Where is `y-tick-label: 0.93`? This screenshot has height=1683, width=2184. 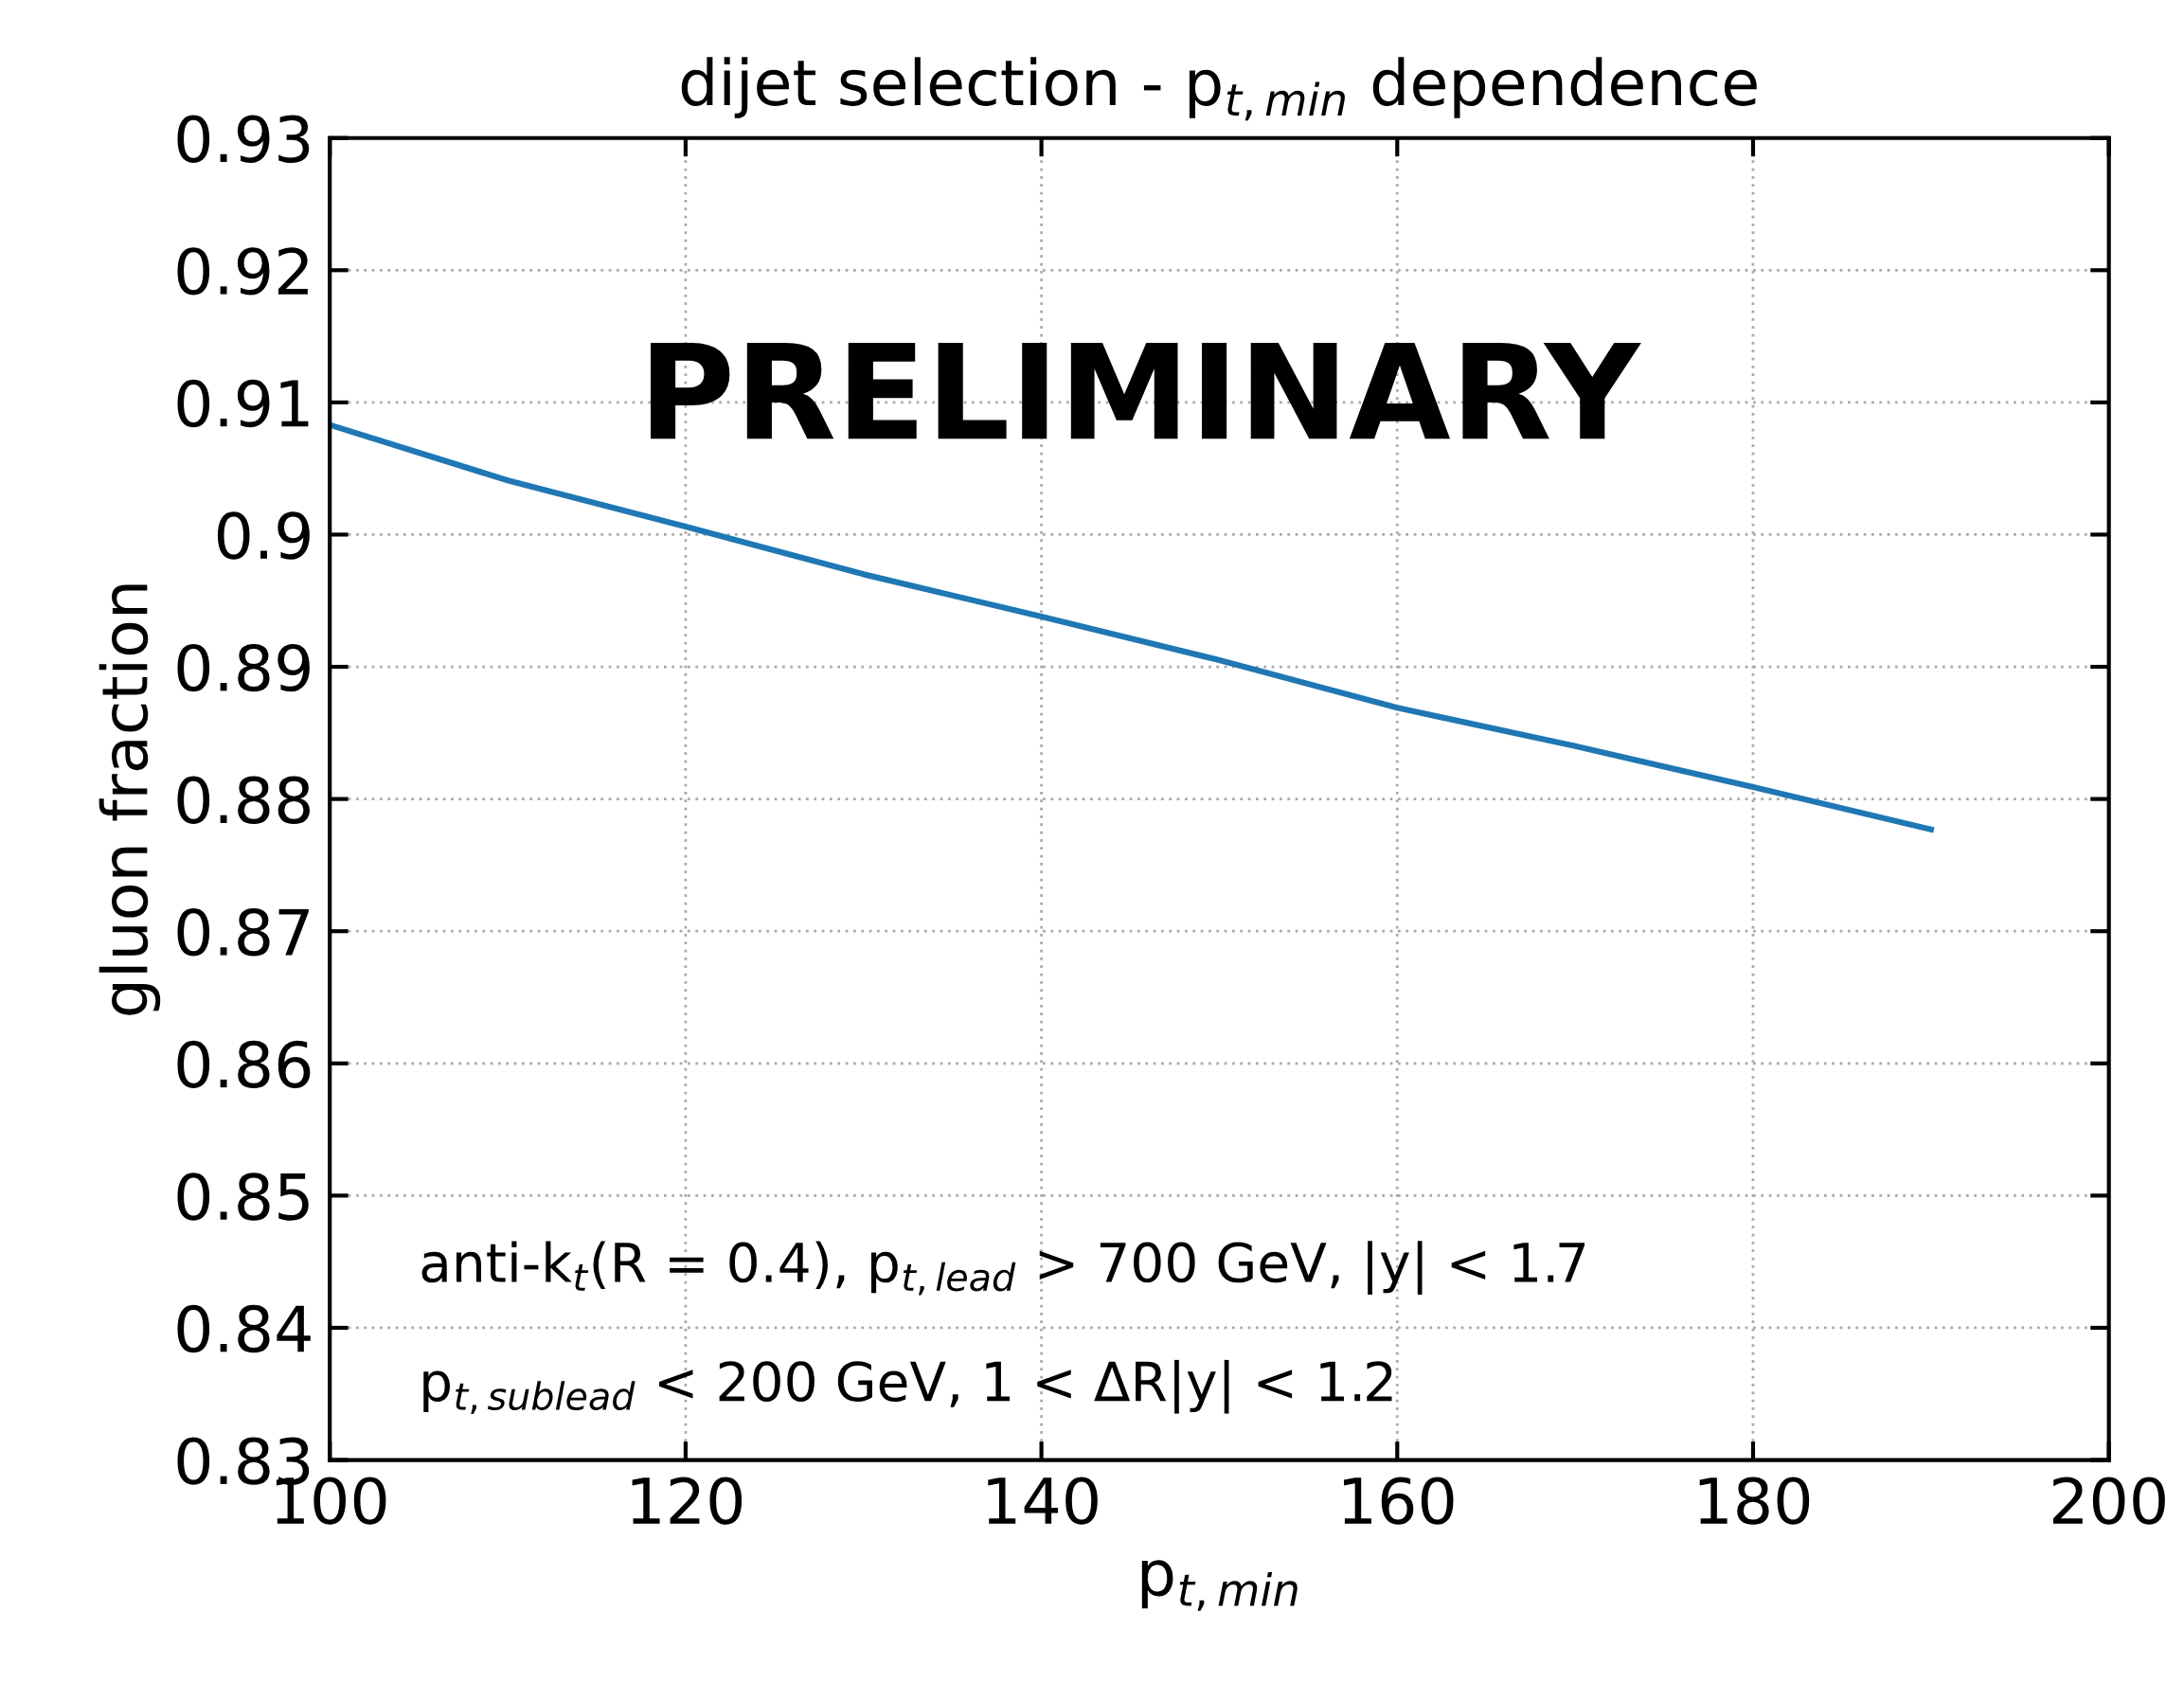 y-tick-label: 0.93 is located at coordinates (243, 139).